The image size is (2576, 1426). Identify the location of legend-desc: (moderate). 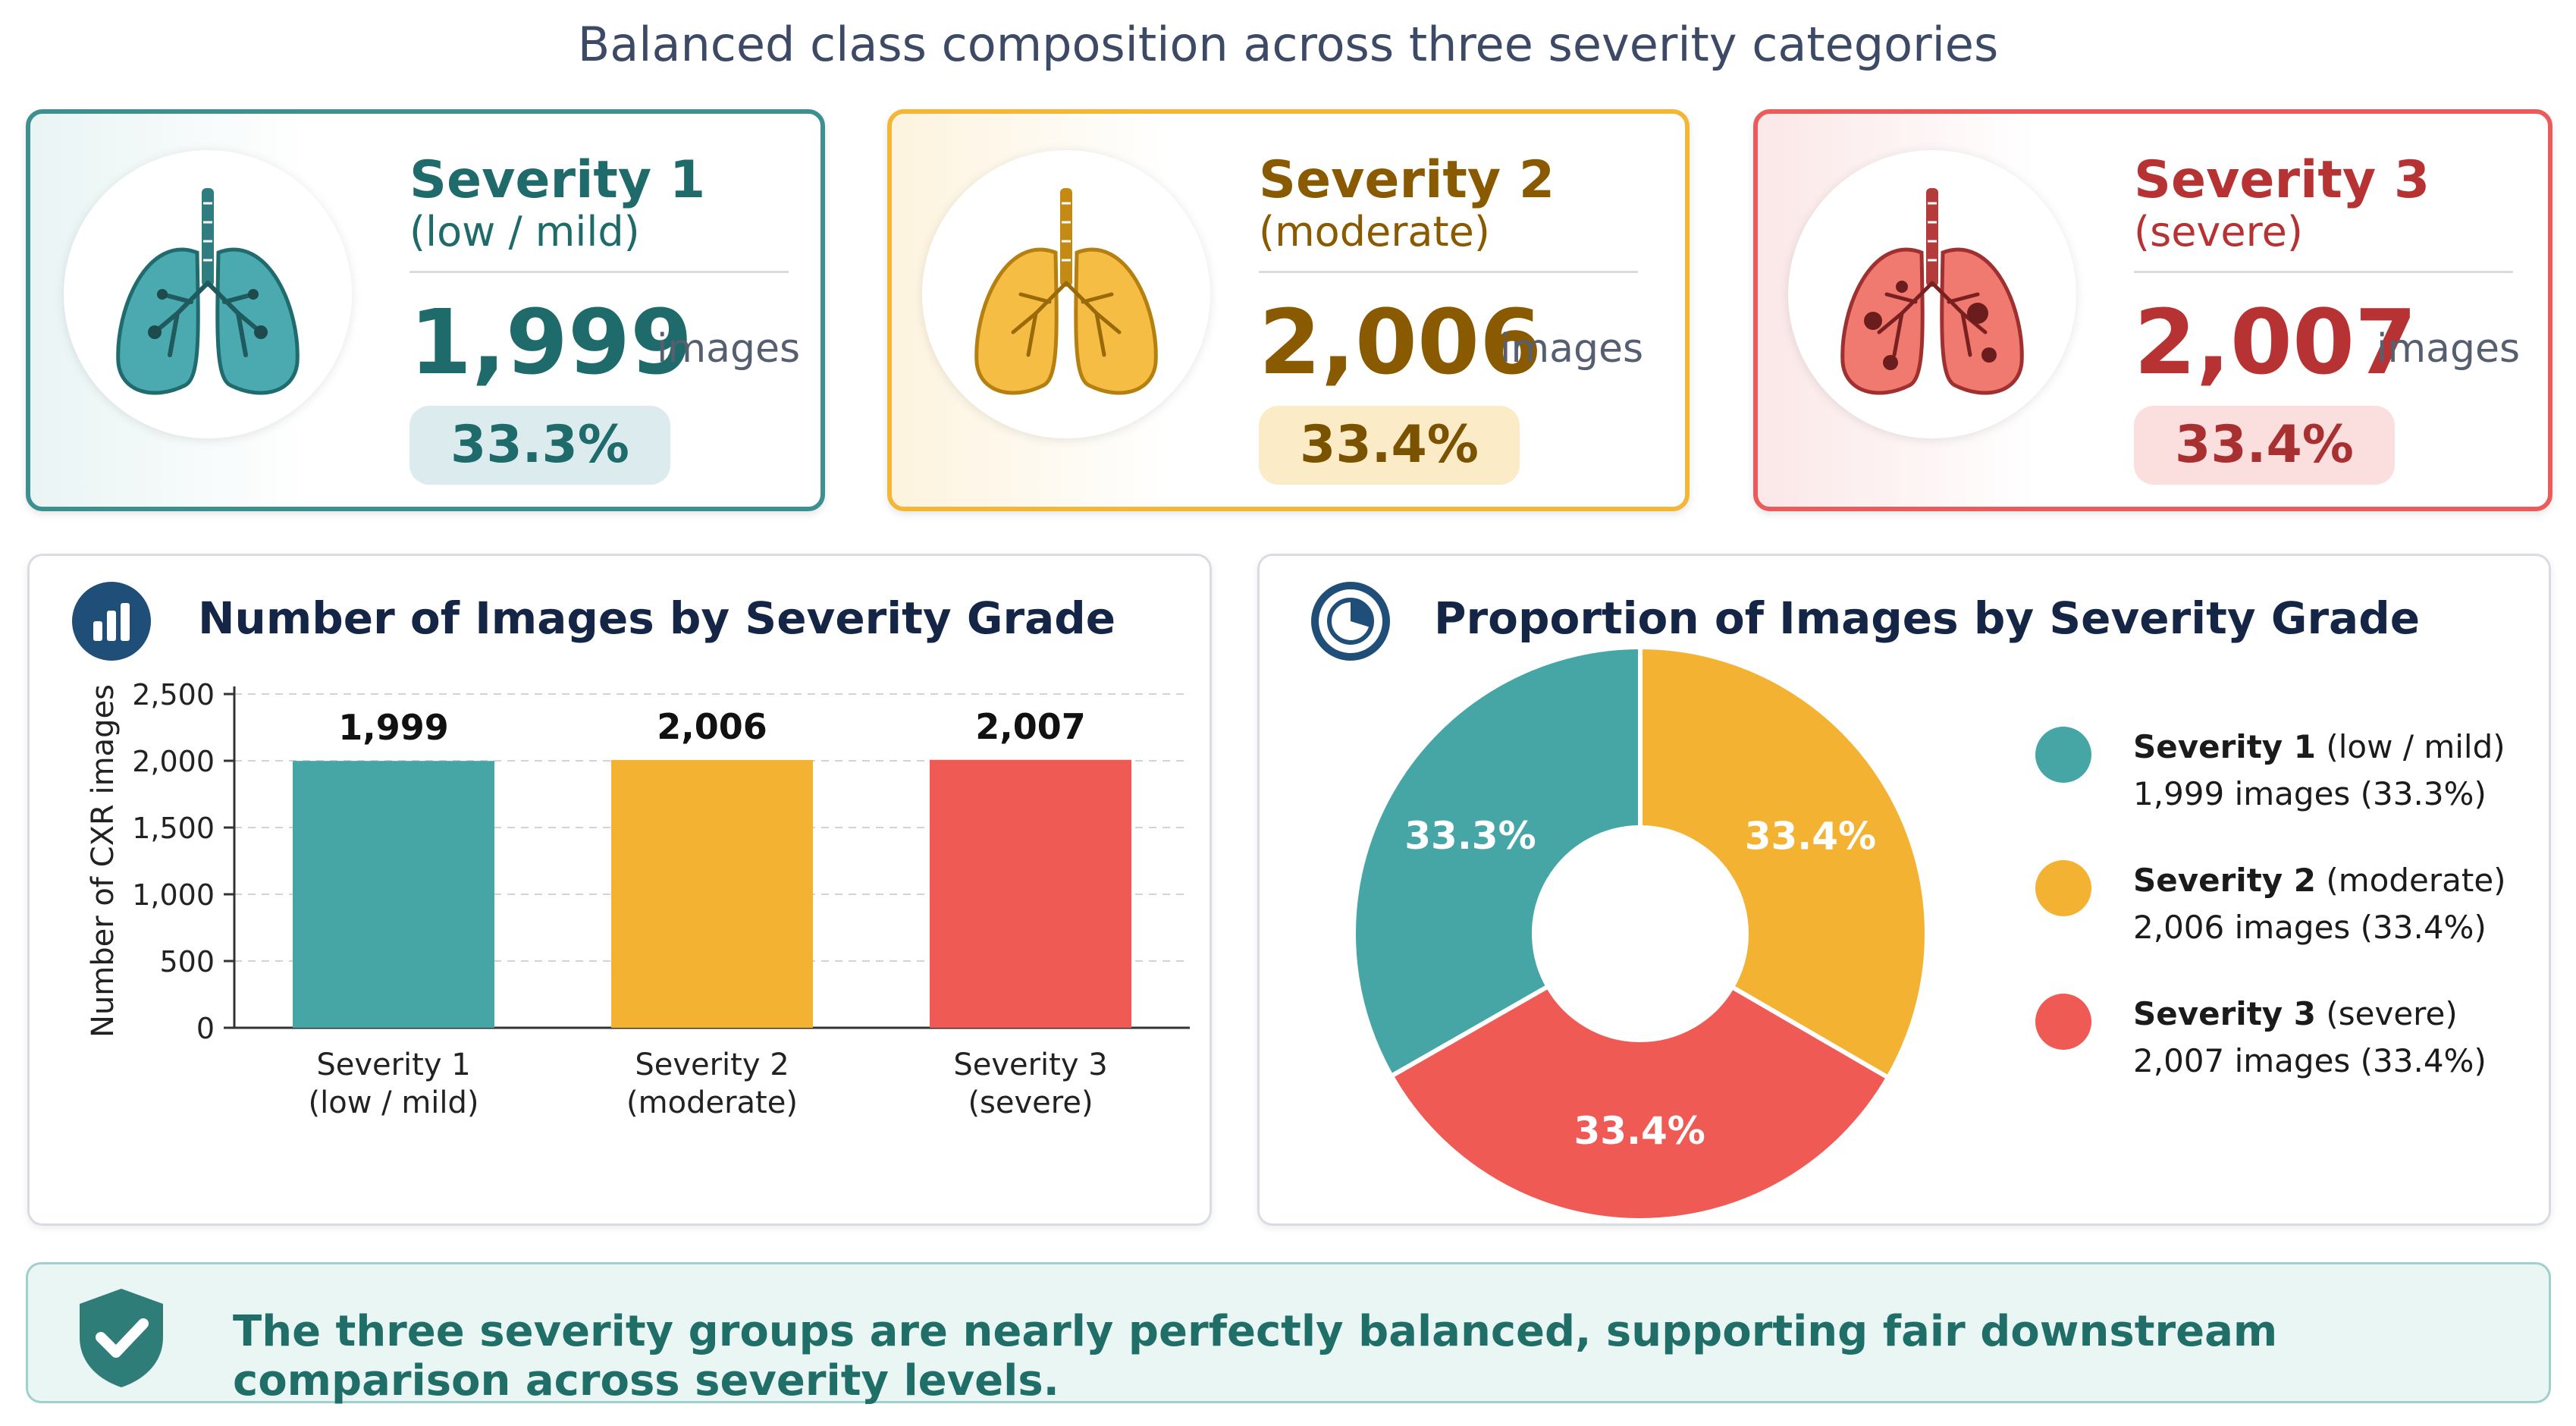
(2411, 881).